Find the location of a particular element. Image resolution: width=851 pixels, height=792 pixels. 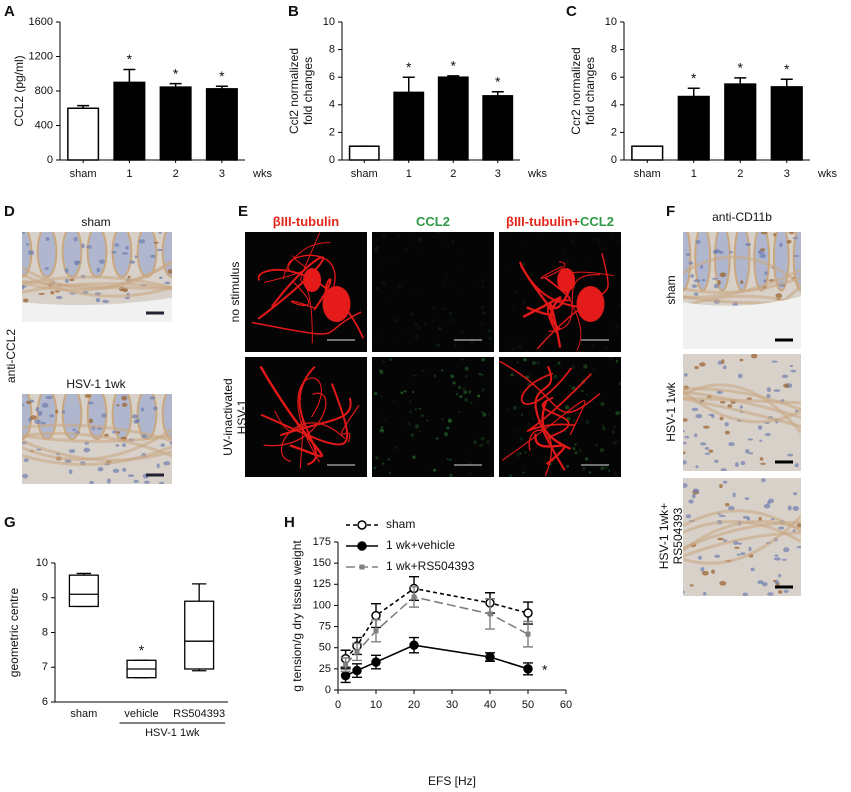

side-label: anti-CCL2 is located at coordinates (11, 356).